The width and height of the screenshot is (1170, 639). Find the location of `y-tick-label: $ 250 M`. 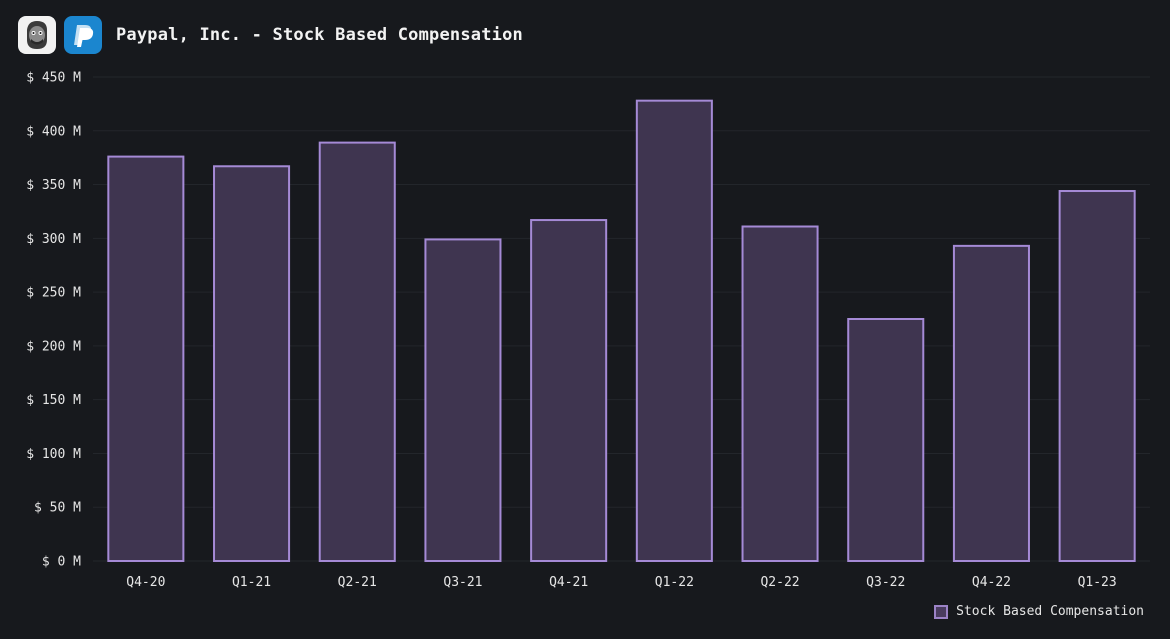

y-tick-label: $ 250 M is located at coordinates (53, 293).